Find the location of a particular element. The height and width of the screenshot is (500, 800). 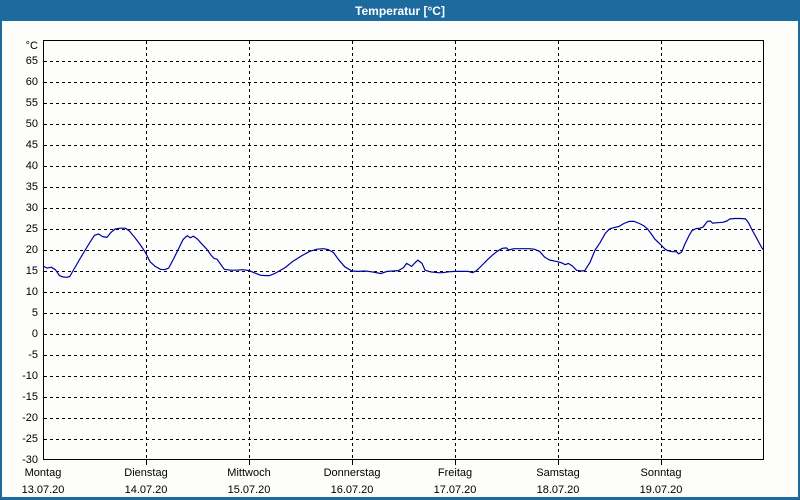

x-axis-date-label: 19.07.20 is located at coordinates (661, 490).